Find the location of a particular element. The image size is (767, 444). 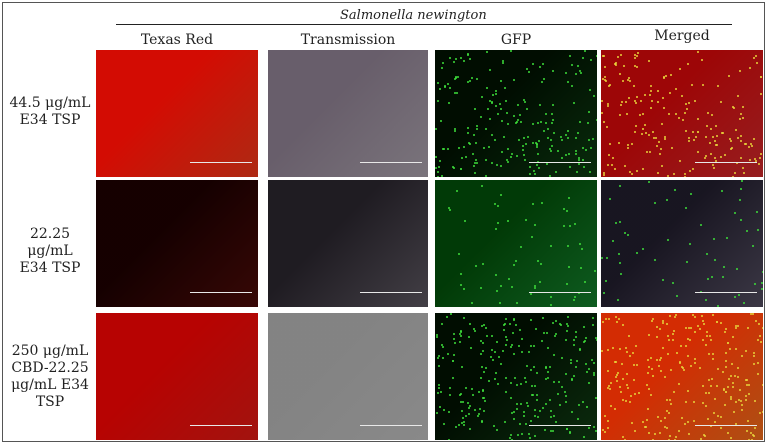

row-label-line: μg/mL E34 is located at coordinates (50, 385).